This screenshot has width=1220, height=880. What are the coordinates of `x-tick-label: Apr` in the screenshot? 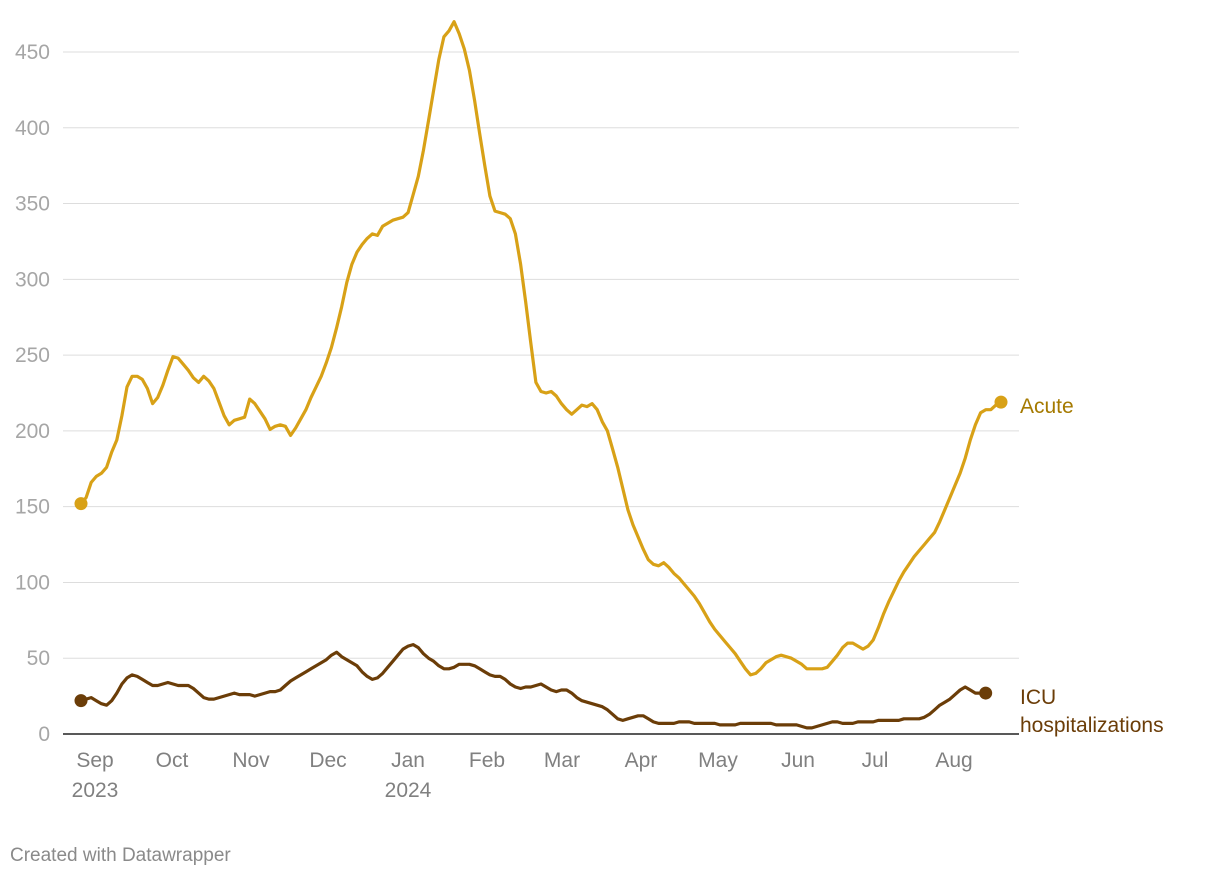 It's located at (641, 760).